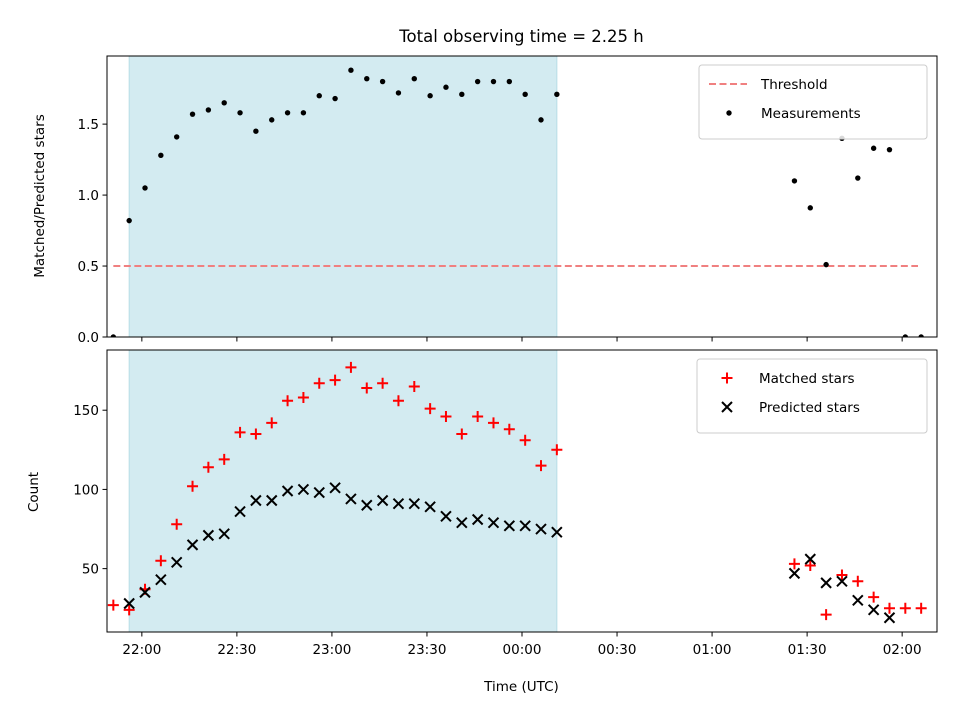 This screenshot has height=720, width=960. Describe the element at coordinates (236, 650) in the screenshot. I see `x-tick-label: 22:30` at that location.